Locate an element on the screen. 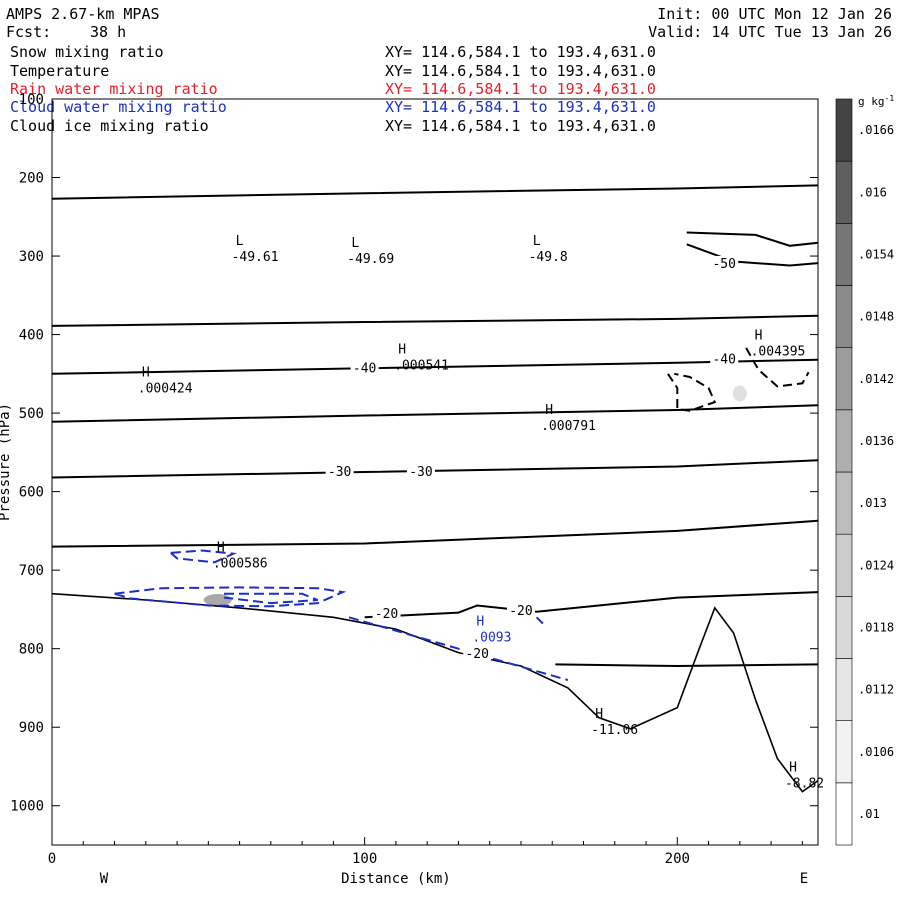 Image resolution: width=900 pixels, height=900 pixels. y-tick-label: 300 is located at coordinates (31, 257).